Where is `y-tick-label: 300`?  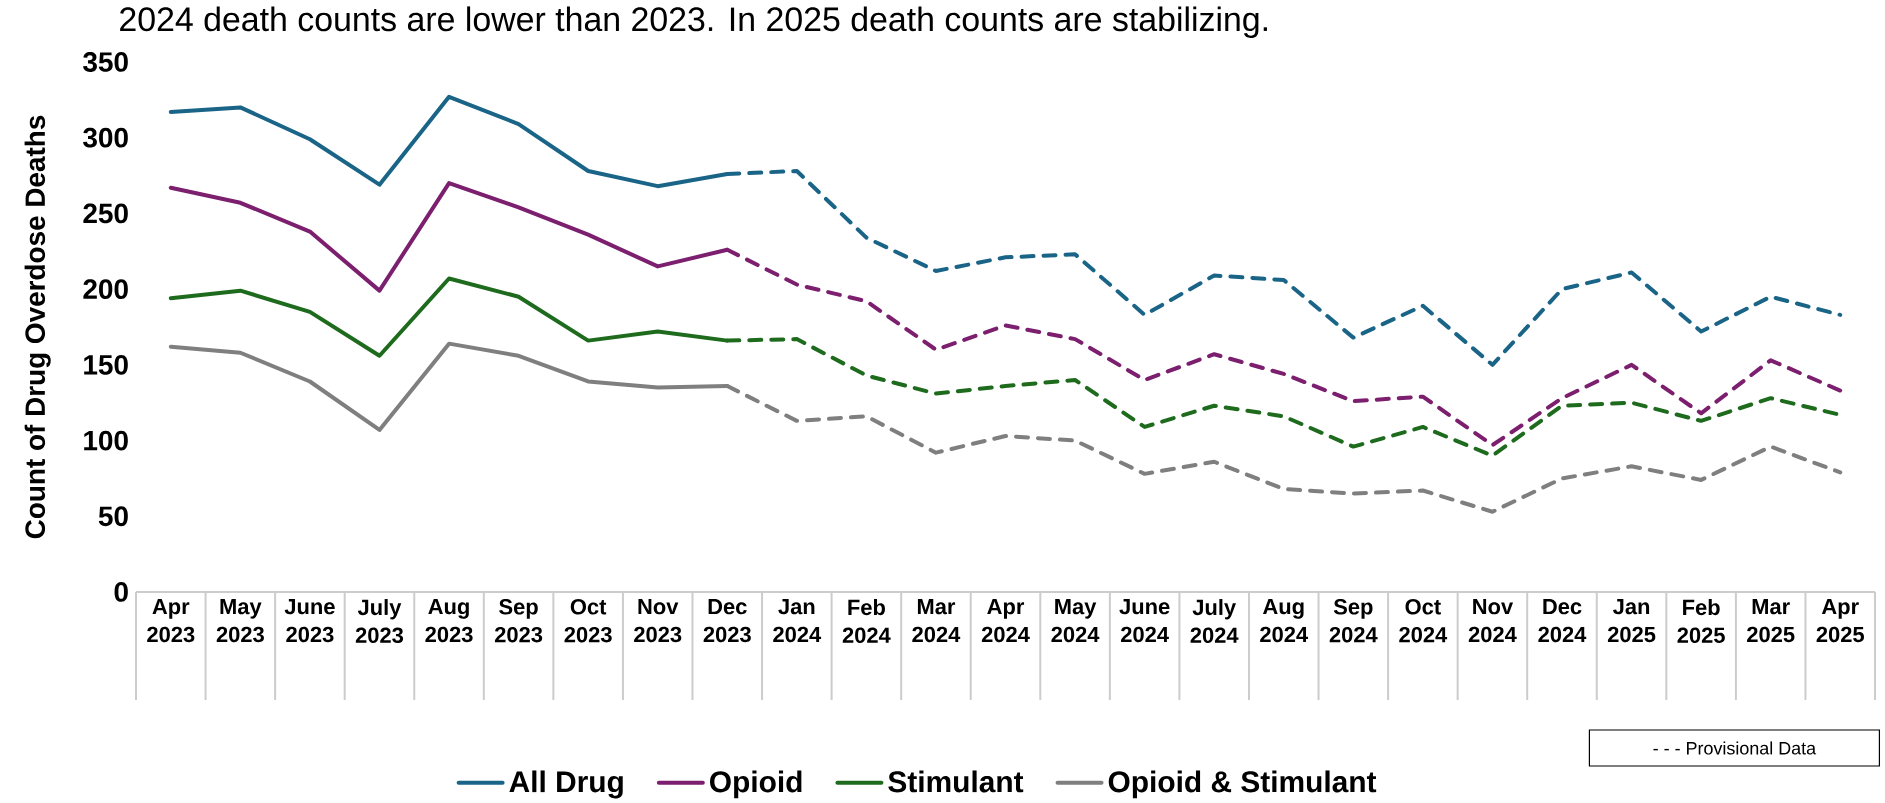
y-tick-label: 300 is located at coordinates (105, 137).